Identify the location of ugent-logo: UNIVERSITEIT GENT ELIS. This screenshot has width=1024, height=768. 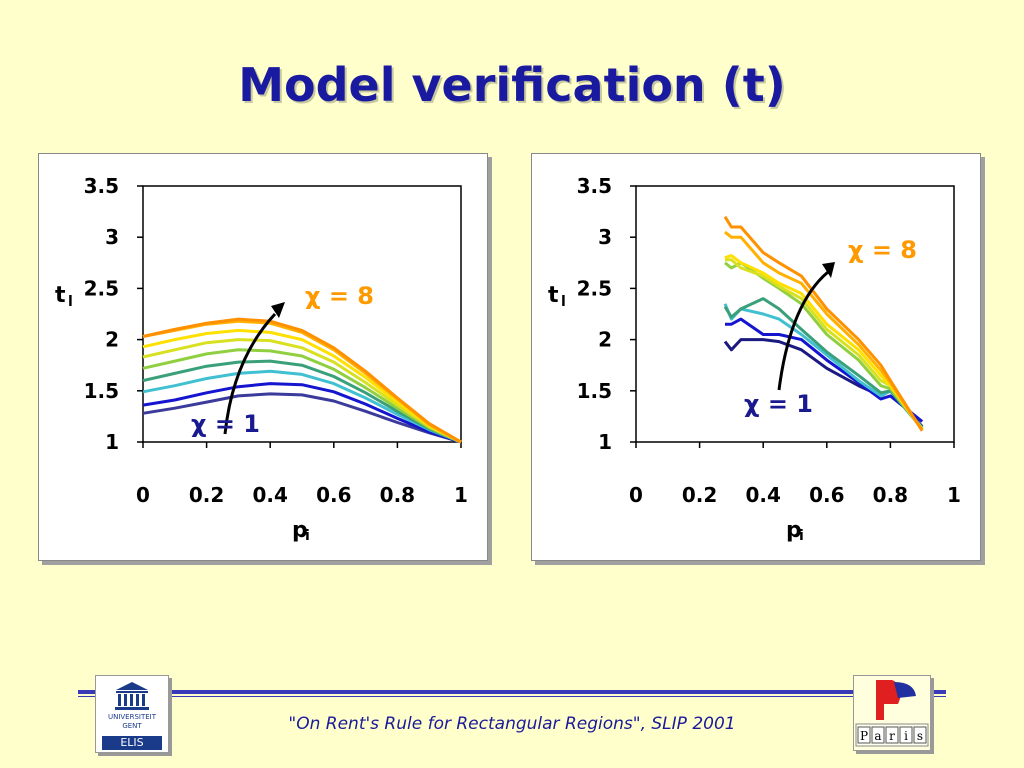
(132, 714).